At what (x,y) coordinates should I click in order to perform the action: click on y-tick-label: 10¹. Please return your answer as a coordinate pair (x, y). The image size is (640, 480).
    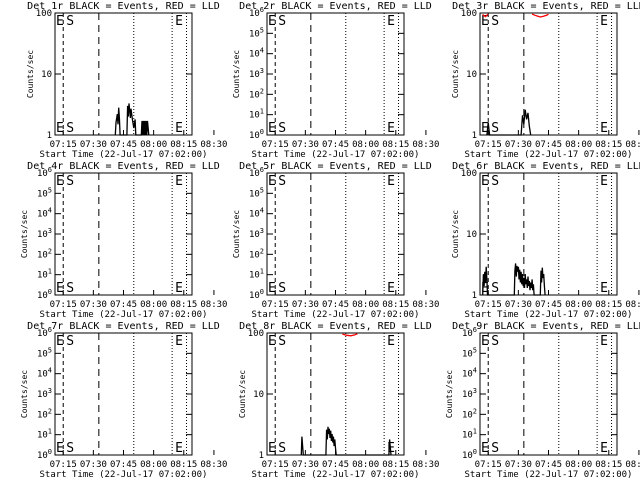
    Looking at the image, I should click on (256, 274).